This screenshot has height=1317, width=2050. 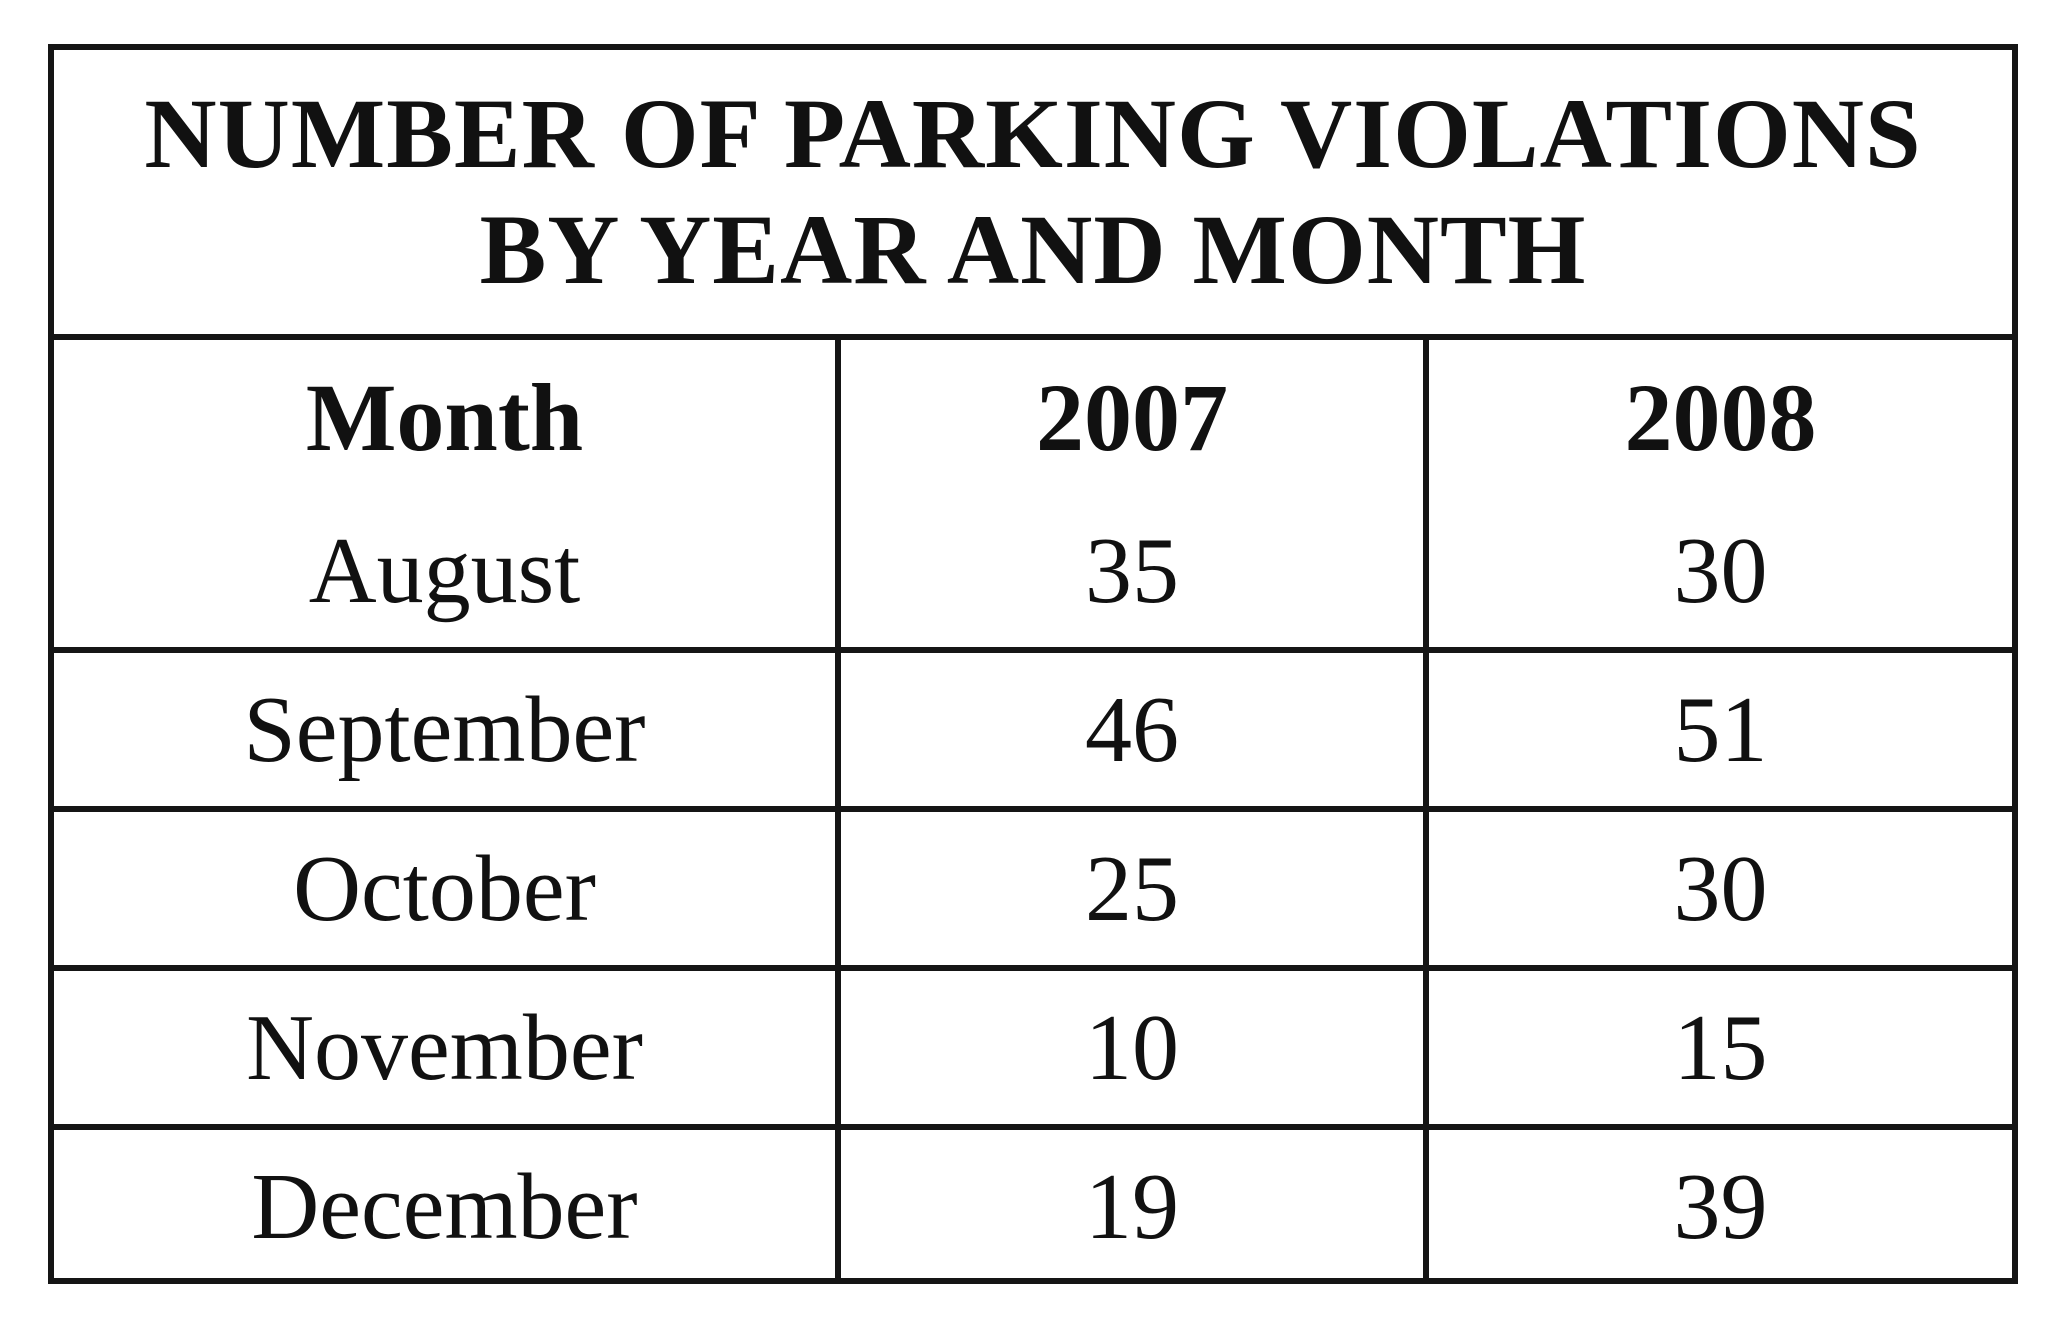 What do you see at coordinates (1132, 417) in the screenshot?
I see `header-2007: 2007` at bounding box center [1132, 417].